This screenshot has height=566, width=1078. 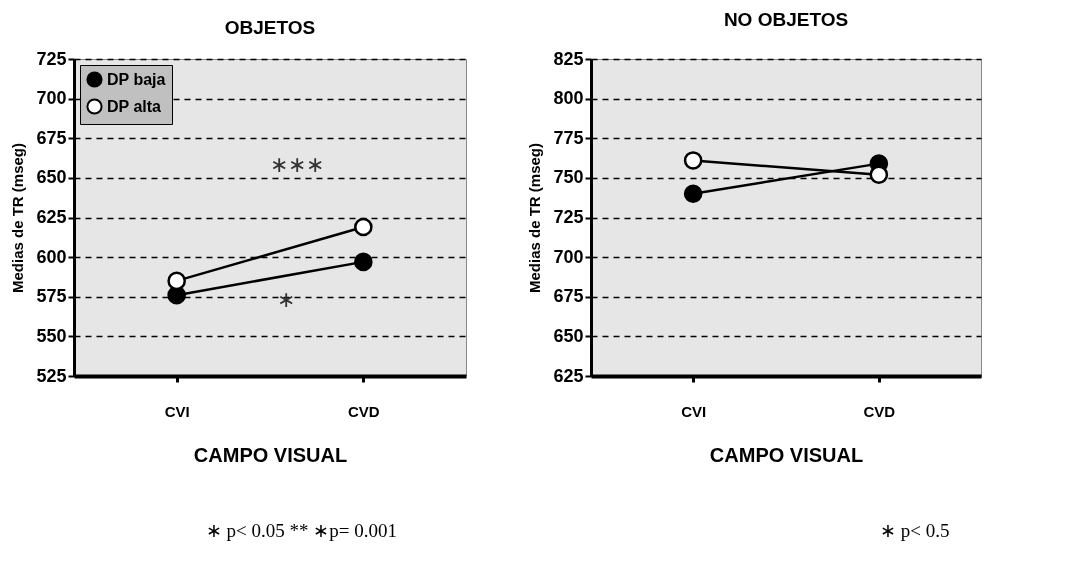 I want to click on text: ∗ p< 0.05 ** ∗p= 0.001, so click(x=301, y=530).